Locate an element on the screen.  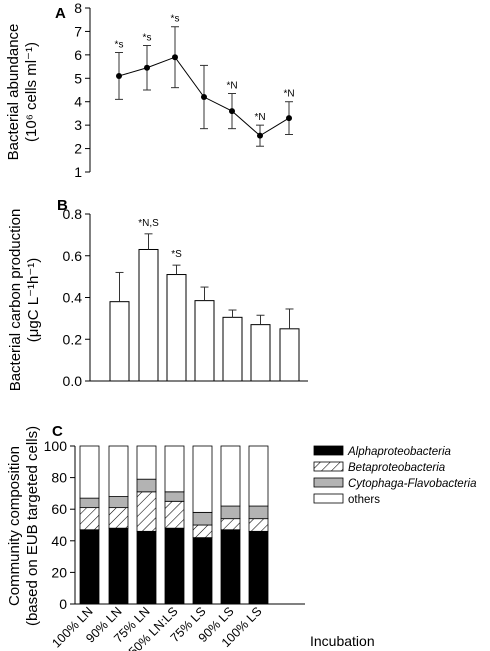
panel-b-y-ticks: 0.0 0.2 0.4 0.6 0.8 is located at coordinates (76, 297).